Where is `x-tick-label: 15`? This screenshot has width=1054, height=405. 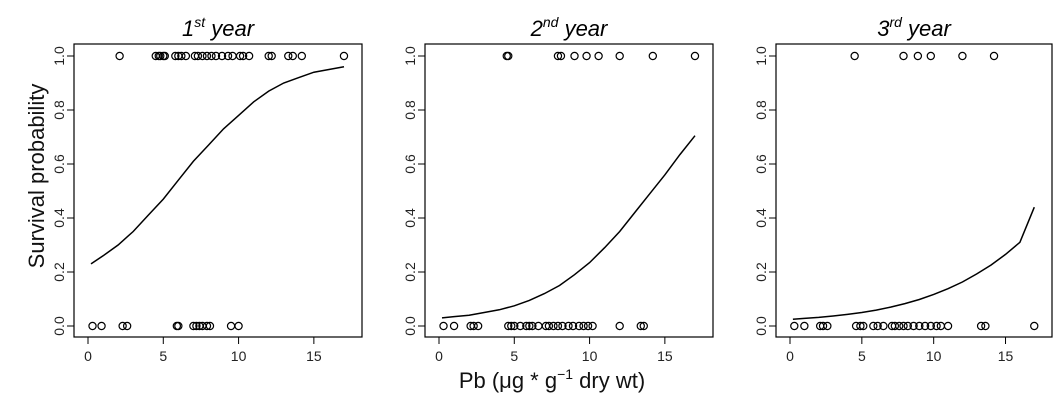
x-tick-label: 15 is located at coordinates (665, 356).